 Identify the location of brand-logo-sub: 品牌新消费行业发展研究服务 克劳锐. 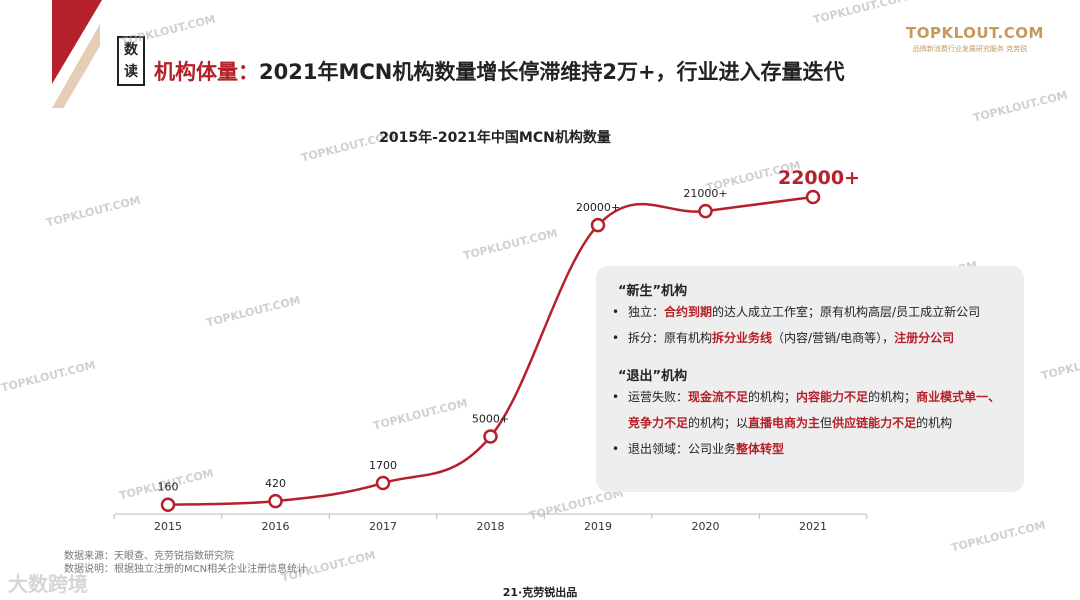
(970, 49).